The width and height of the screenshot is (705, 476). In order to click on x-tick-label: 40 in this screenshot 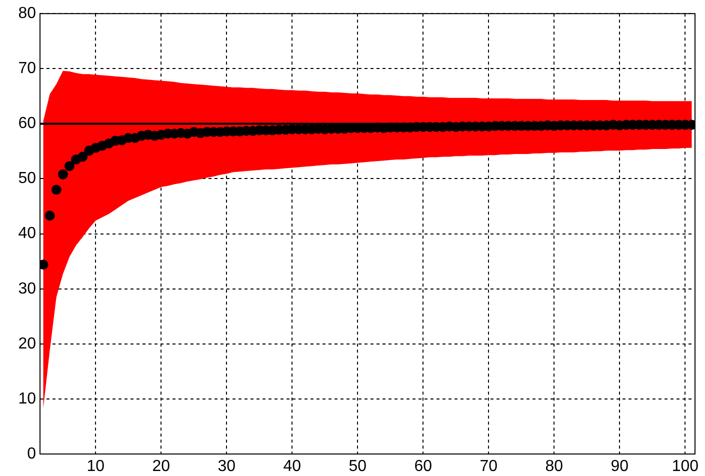, I will do `click(292, 467)`.